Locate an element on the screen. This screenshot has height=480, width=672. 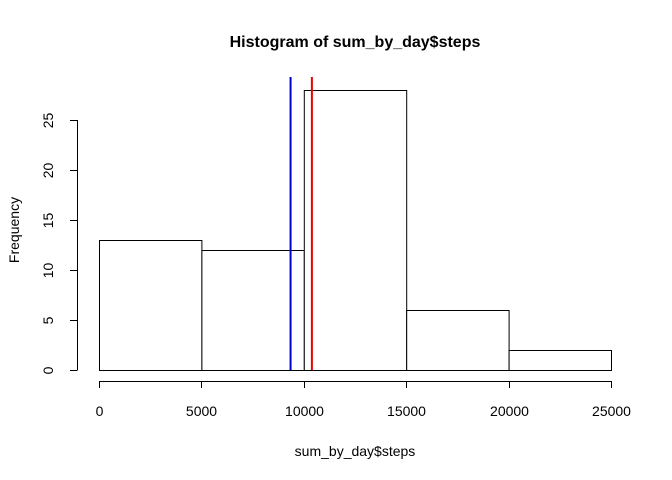
y-tick-label-1: 5 is located at coordinates (48, 320).